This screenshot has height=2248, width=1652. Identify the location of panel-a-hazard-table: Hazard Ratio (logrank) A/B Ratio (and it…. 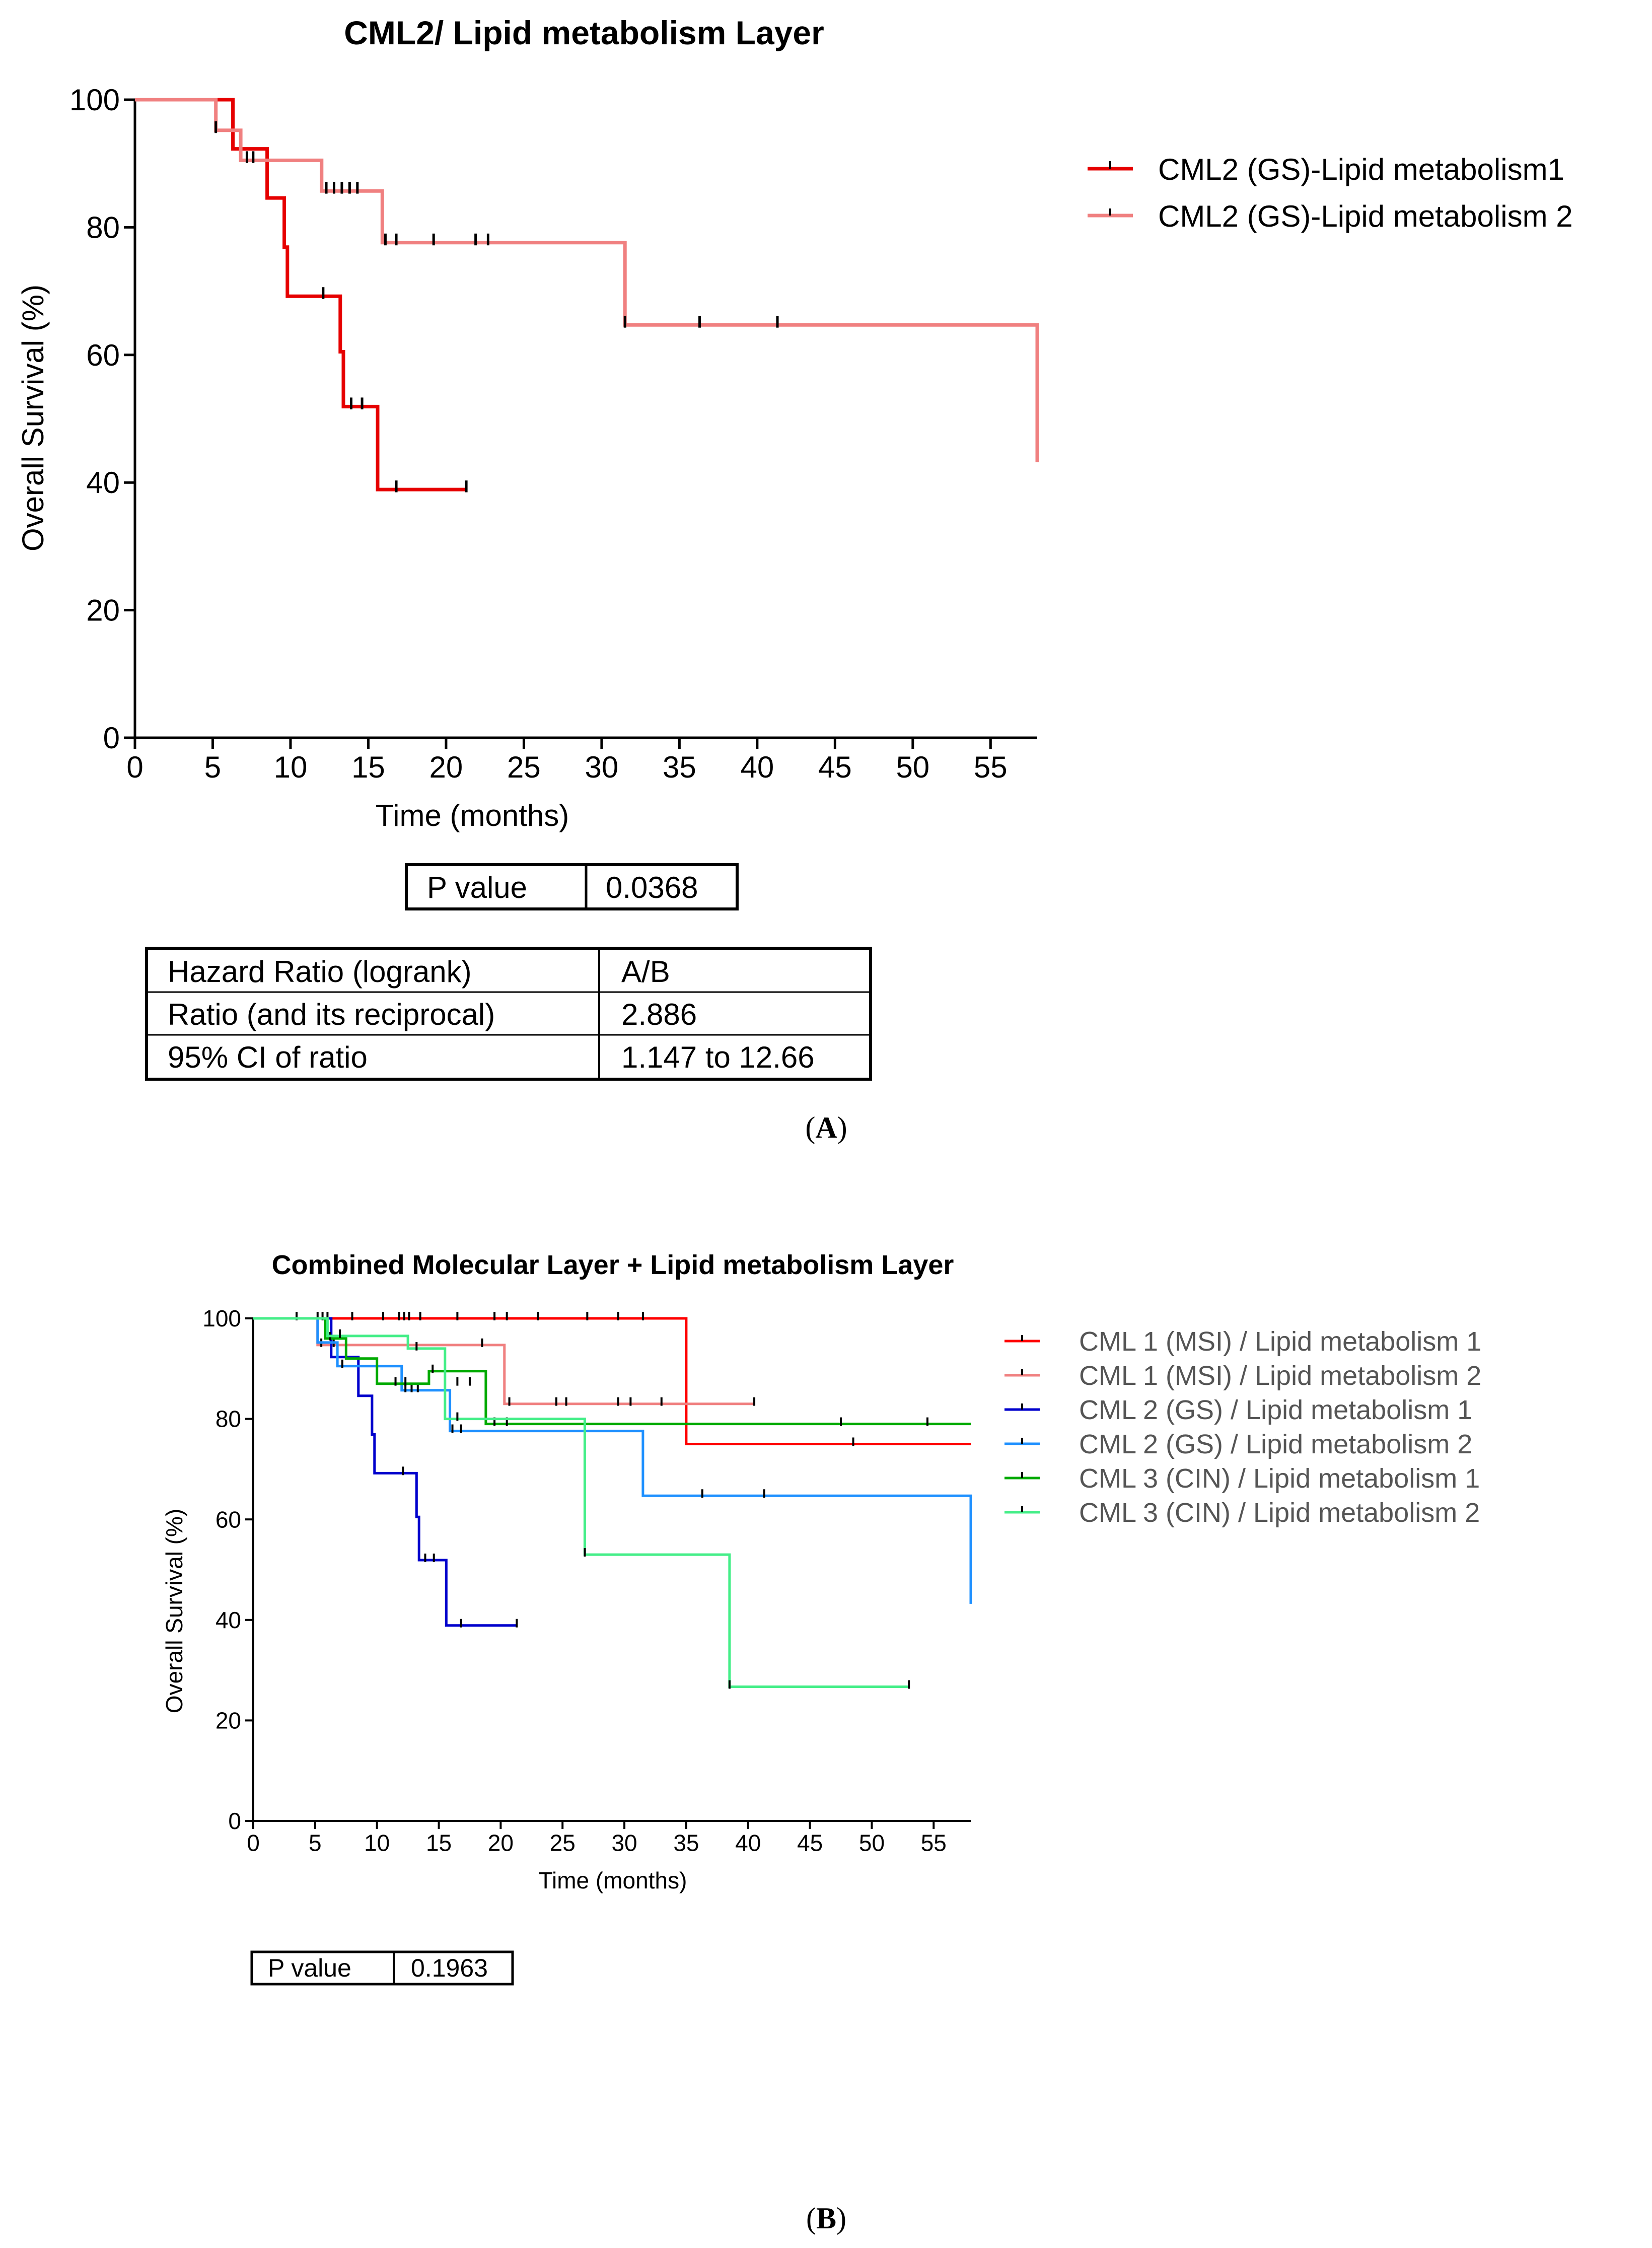
(508, 1014).